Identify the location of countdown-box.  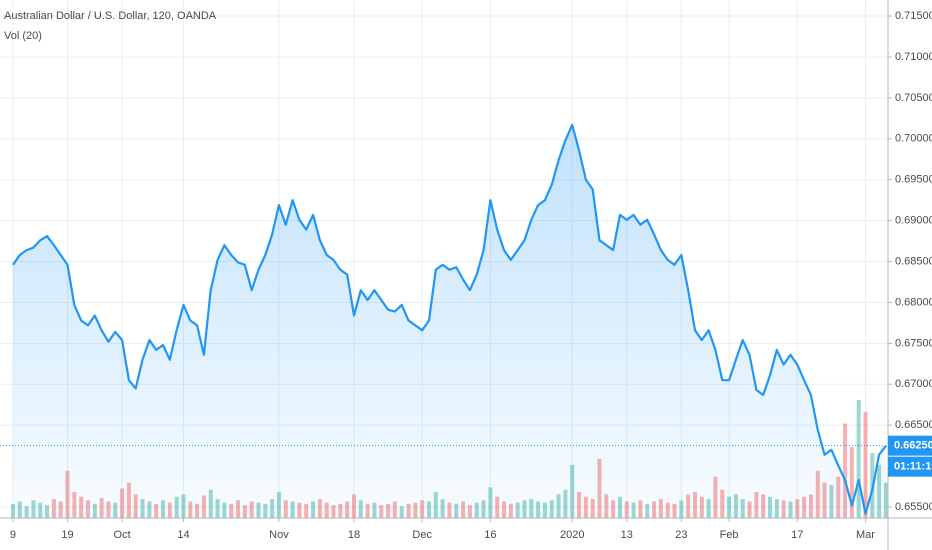
(910, 466).